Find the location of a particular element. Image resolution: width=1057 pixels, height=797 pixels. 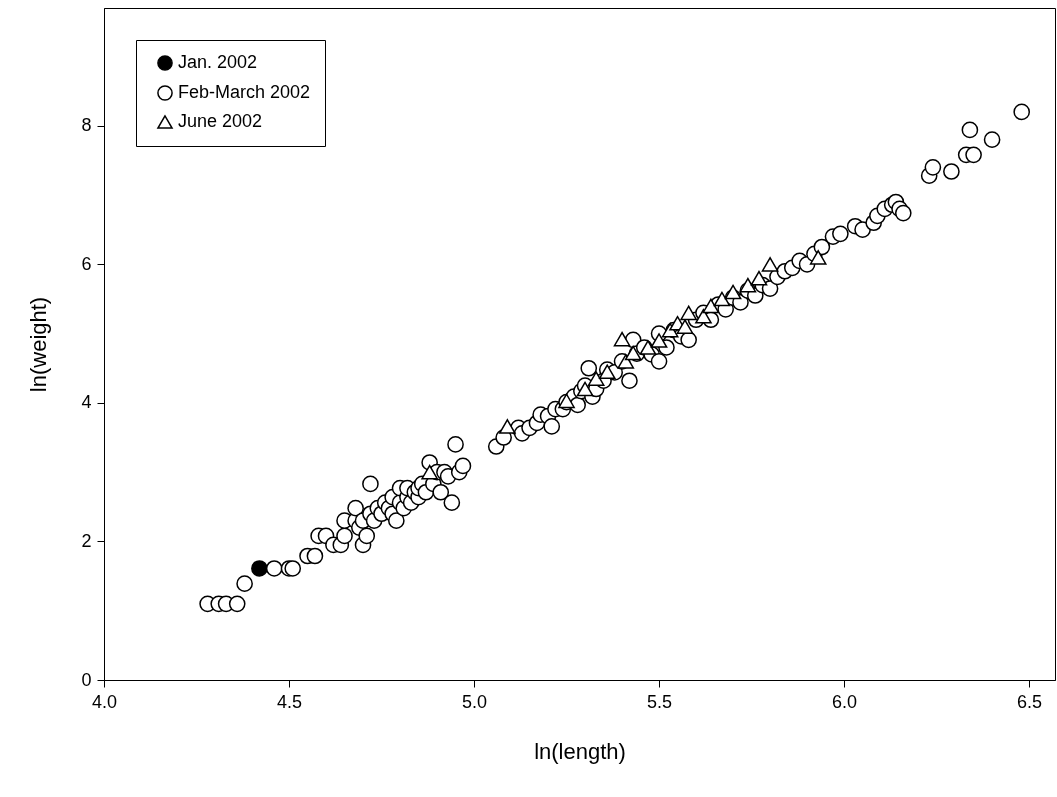

y-tick-label: 0 is located at coordinates (86, 679).